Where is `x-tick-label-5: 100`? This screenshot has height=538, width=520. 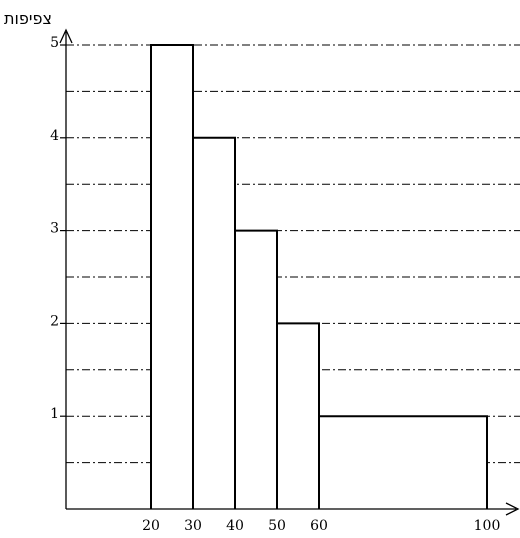
x-tick-label-5: 100 is located at coordinates (487, 526).